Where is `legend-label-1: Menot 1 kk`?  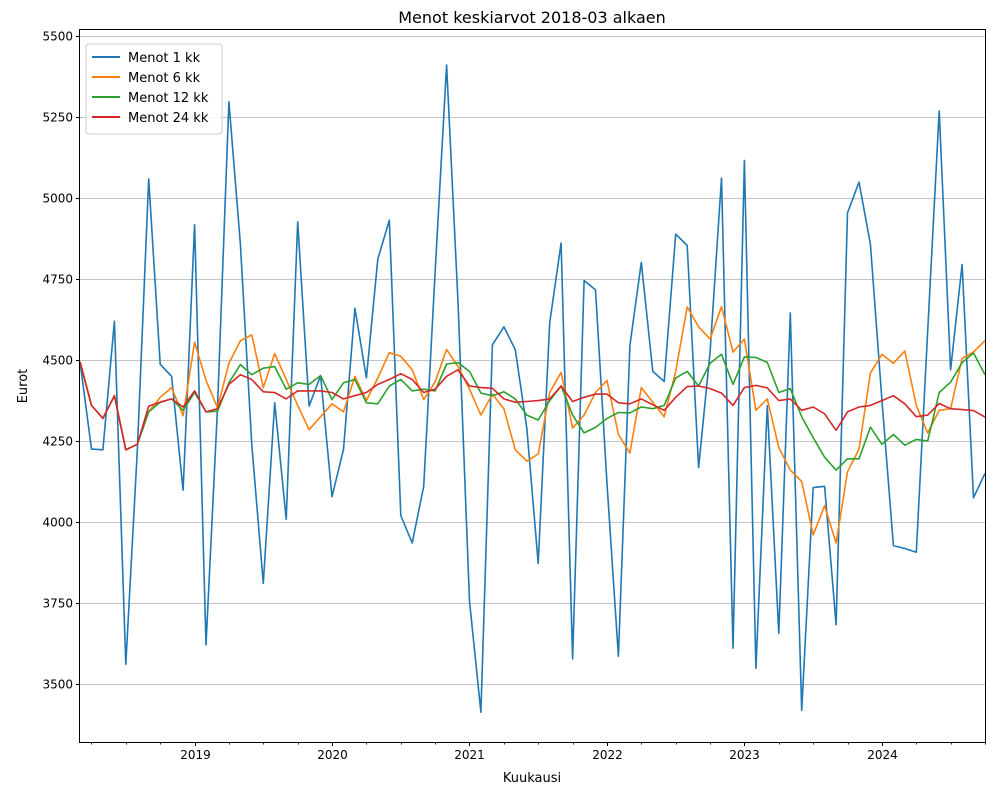 legend-label-1: Menot 1 kk is located at coordinates (164, 58).